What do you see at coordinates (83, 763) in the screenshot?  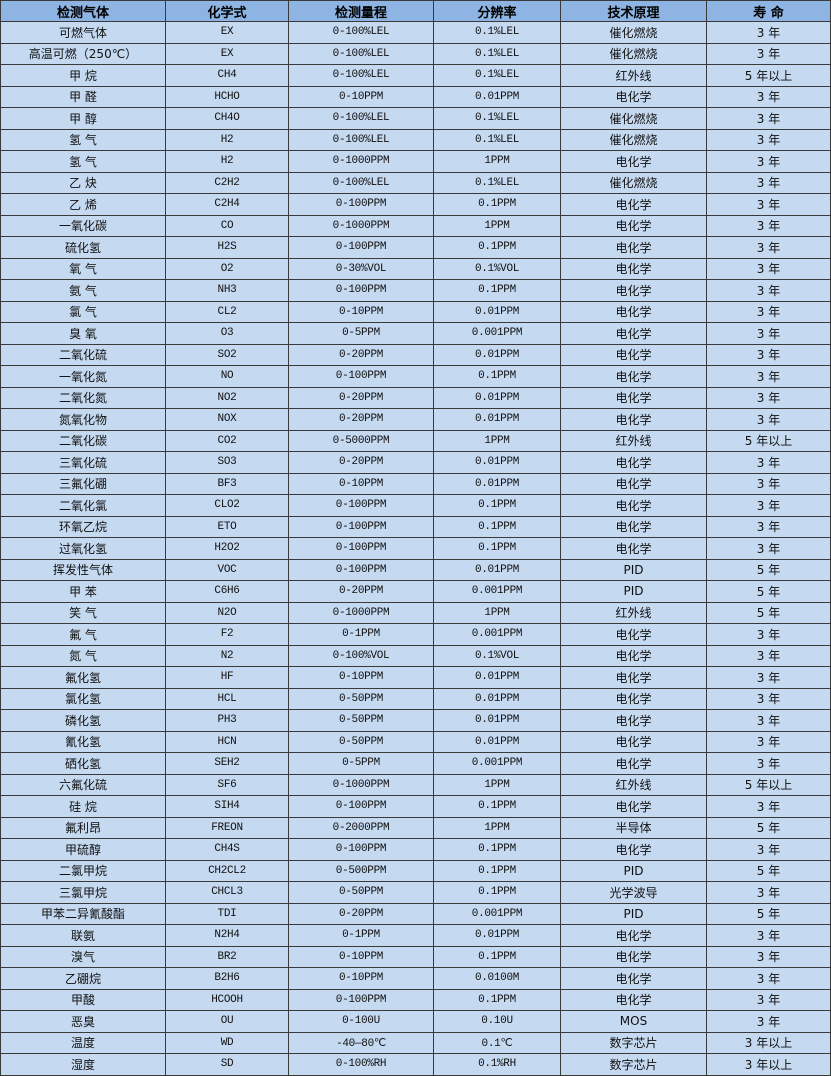 I see `gas-name-cell: 硒化氢` at bounding box center [83, 763].